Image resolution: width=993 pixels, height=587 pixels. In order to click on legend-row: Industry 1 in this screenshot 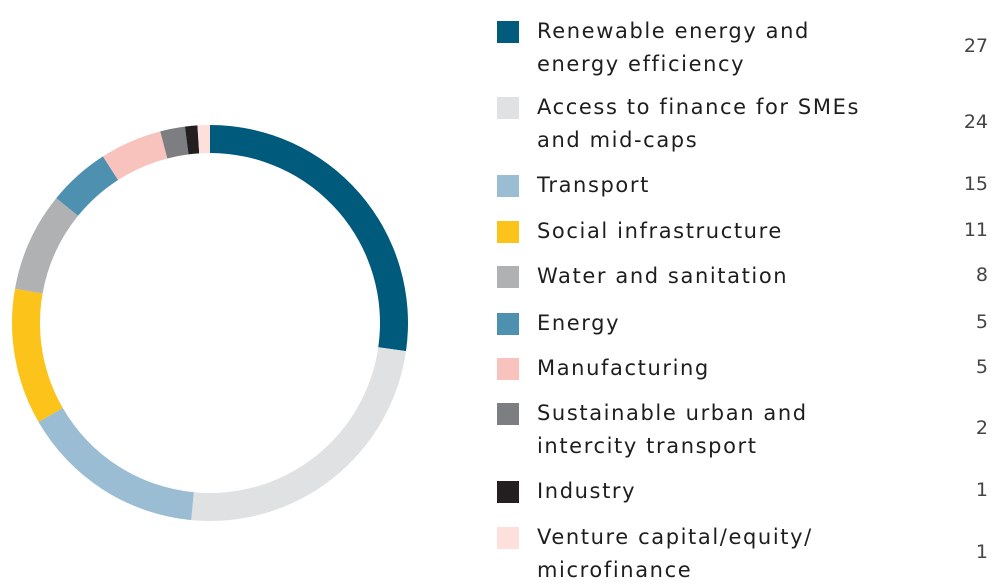, I will do `click(742, 491)`.